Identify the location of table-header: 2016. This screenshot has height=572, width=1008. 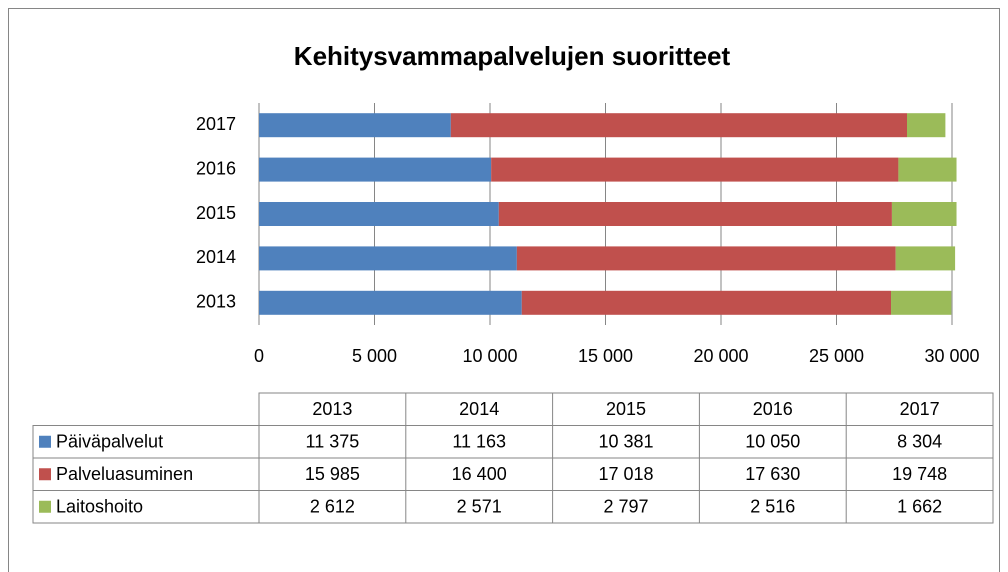
(773, 409).